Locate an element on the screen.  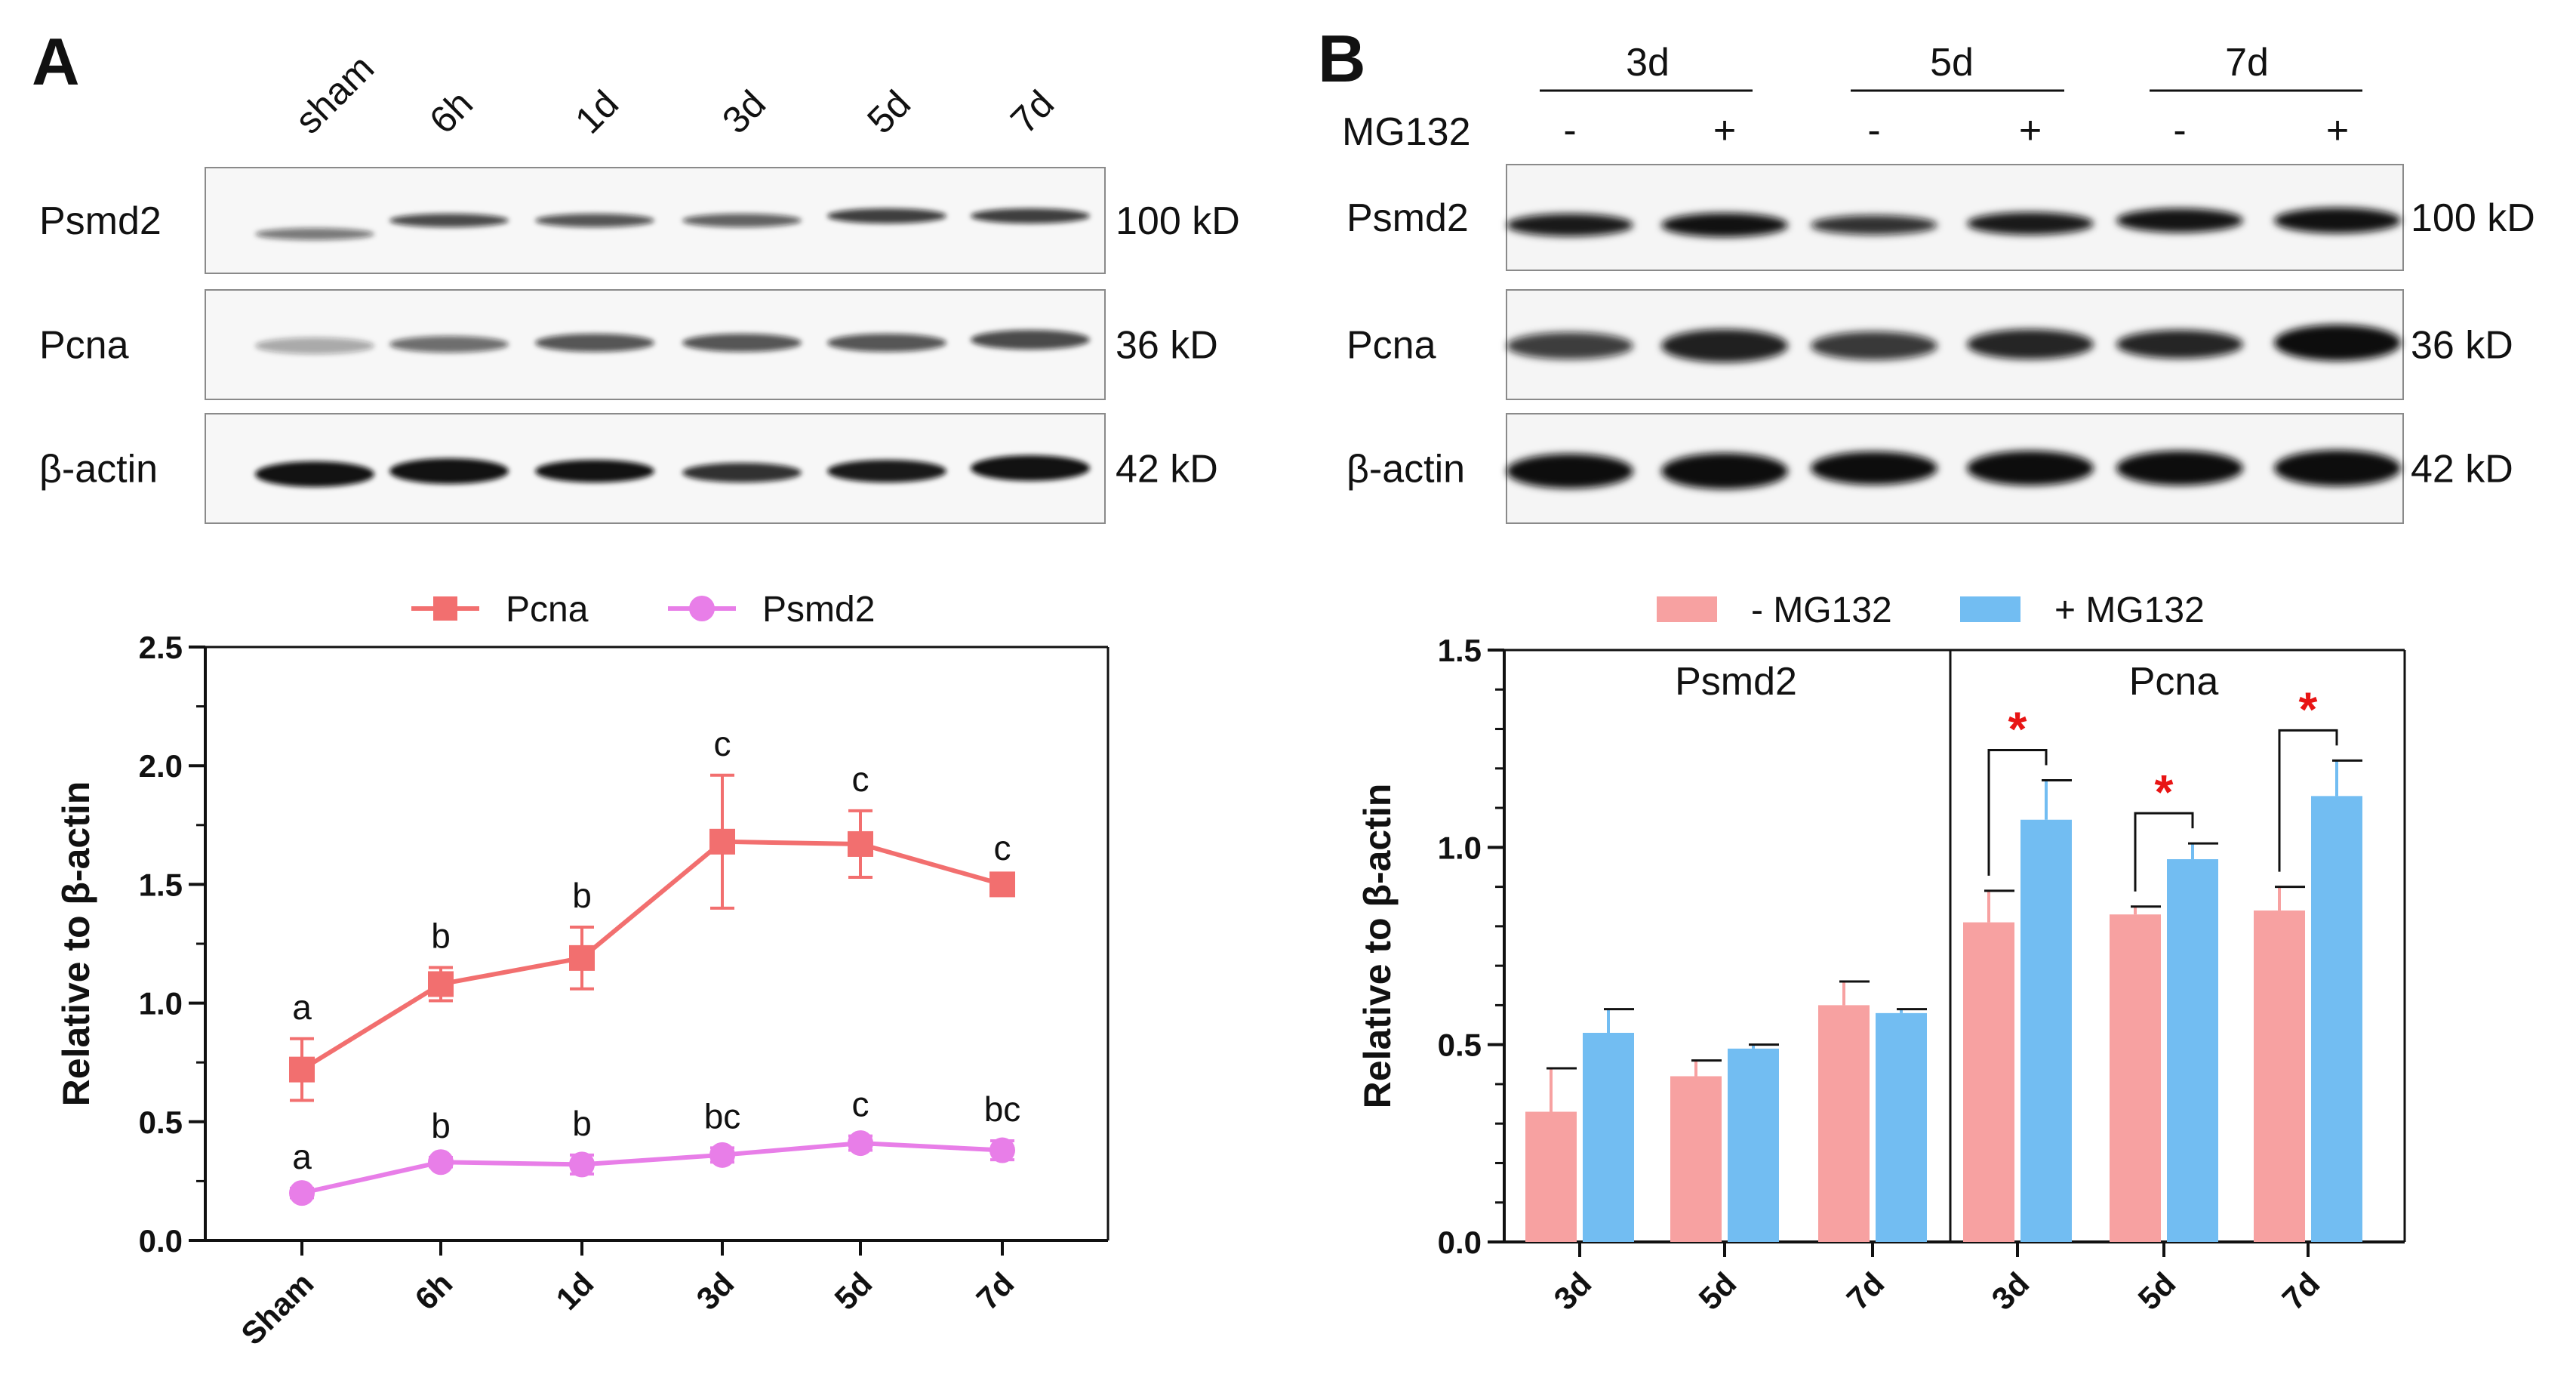
blot-row-label: Pcna is located at coordinates (1391, 346).